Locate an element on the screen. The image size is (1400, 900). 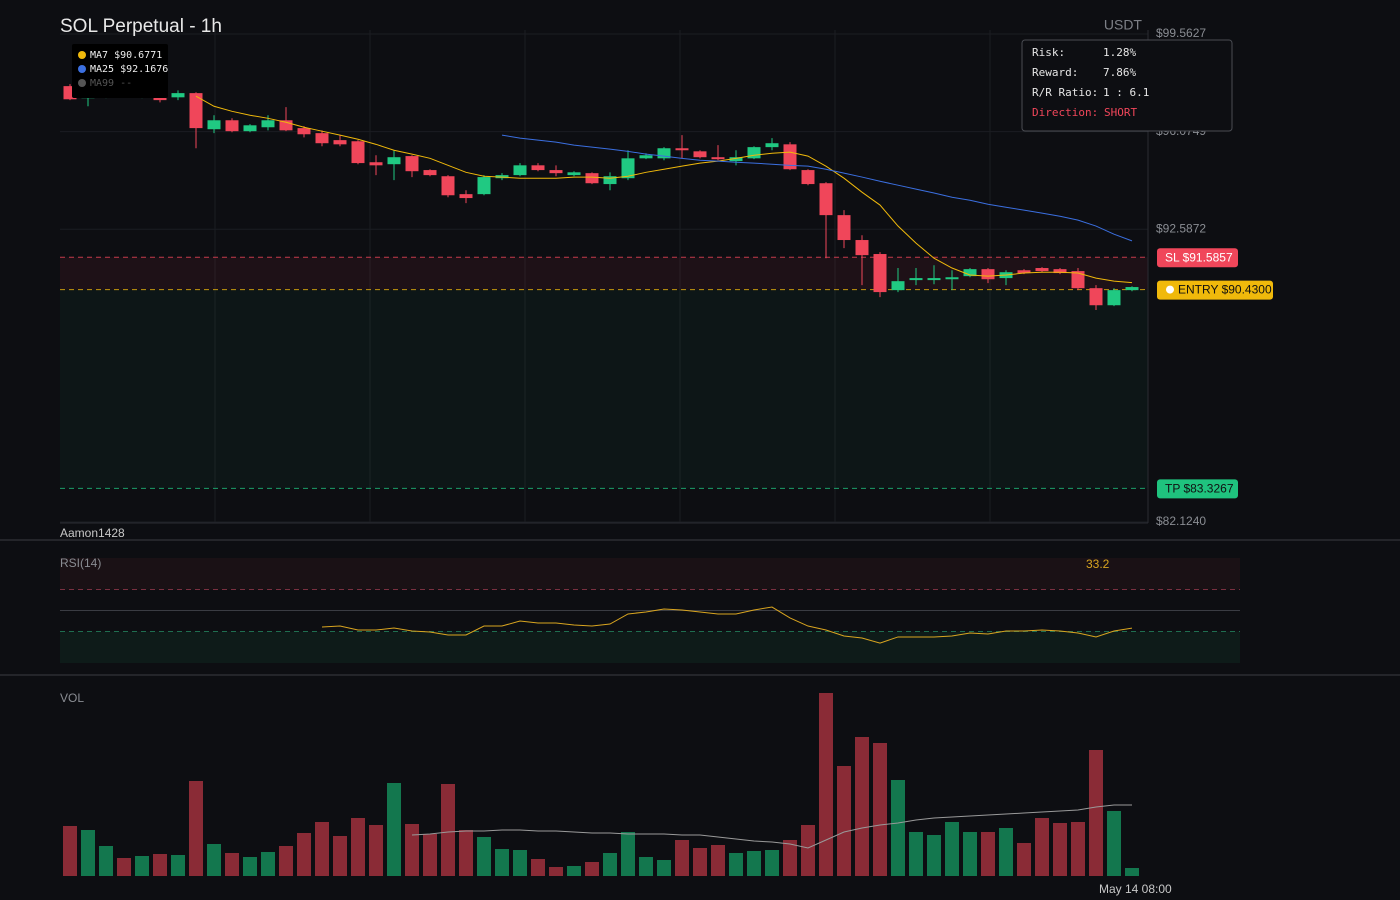
entry-dot is located at coordinates (1170, 289).